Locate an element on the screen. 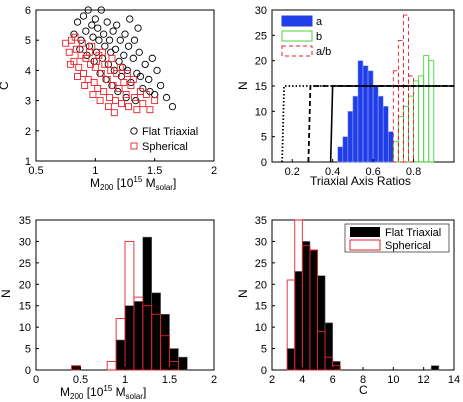 Image resolution: width=463 pixels, height=402 pixels. legend-label-b: b is located at coordinates (319, 37).